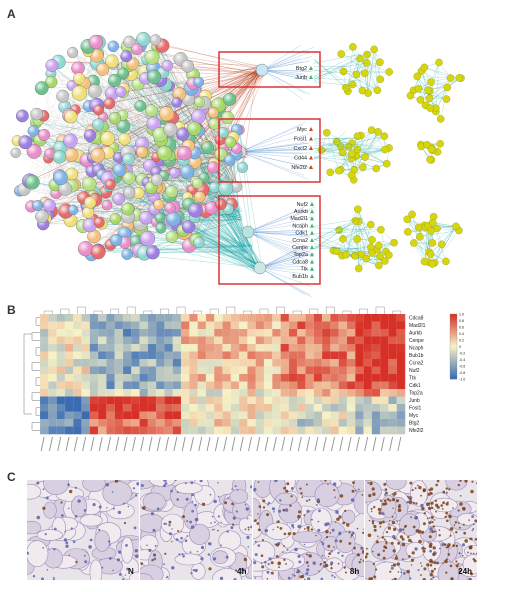 This screenshot has width=507, height=592. What do you see at coordinates (299, 219) in the screenshot?
I see `gene-label: Mad2l1` at bounding box center [299, 219].